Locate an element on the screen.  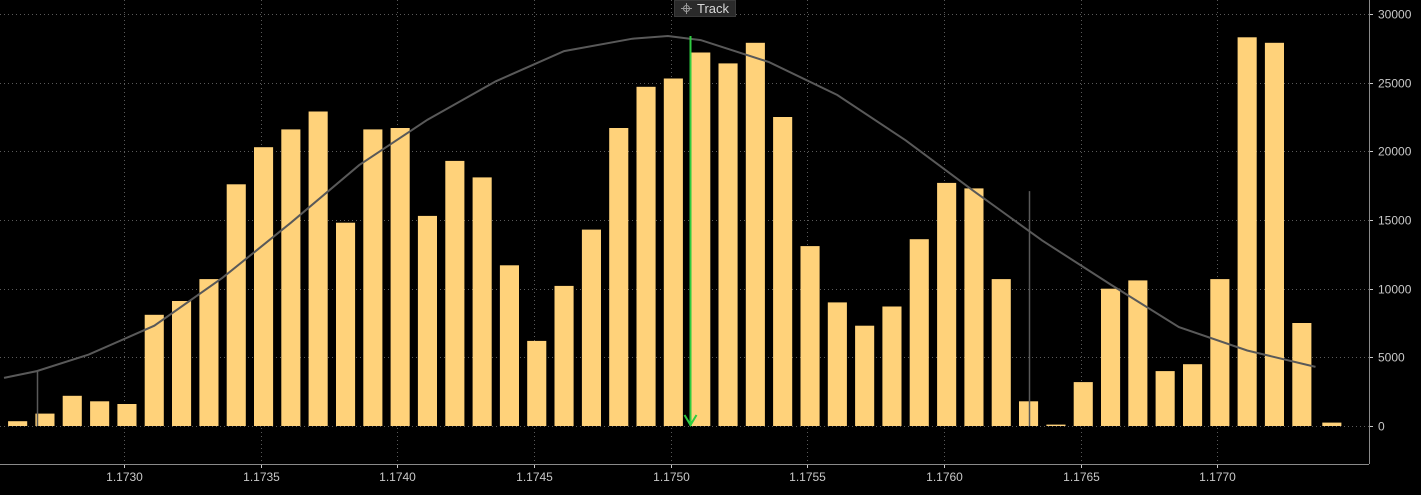
marker-arrow-icon is located at coordinates (690, 420).